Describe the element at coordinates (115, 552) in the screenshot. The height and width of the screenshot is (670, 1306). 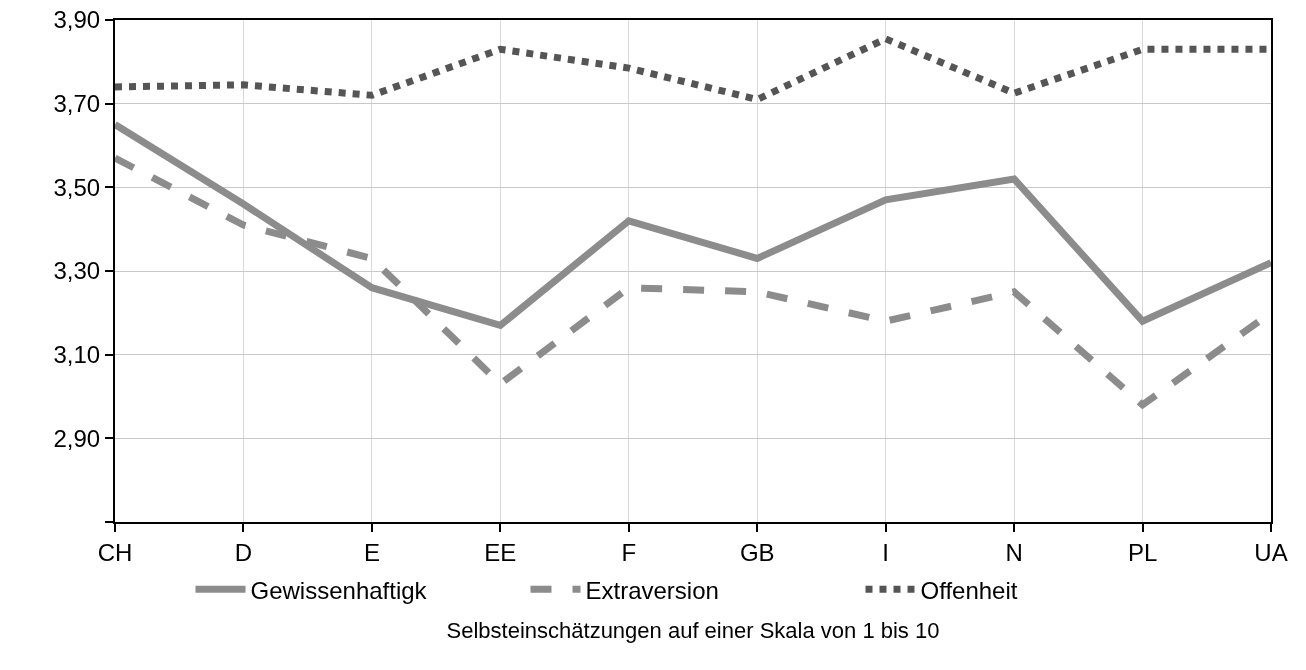
I see `x-tick-label: CH` at that location.